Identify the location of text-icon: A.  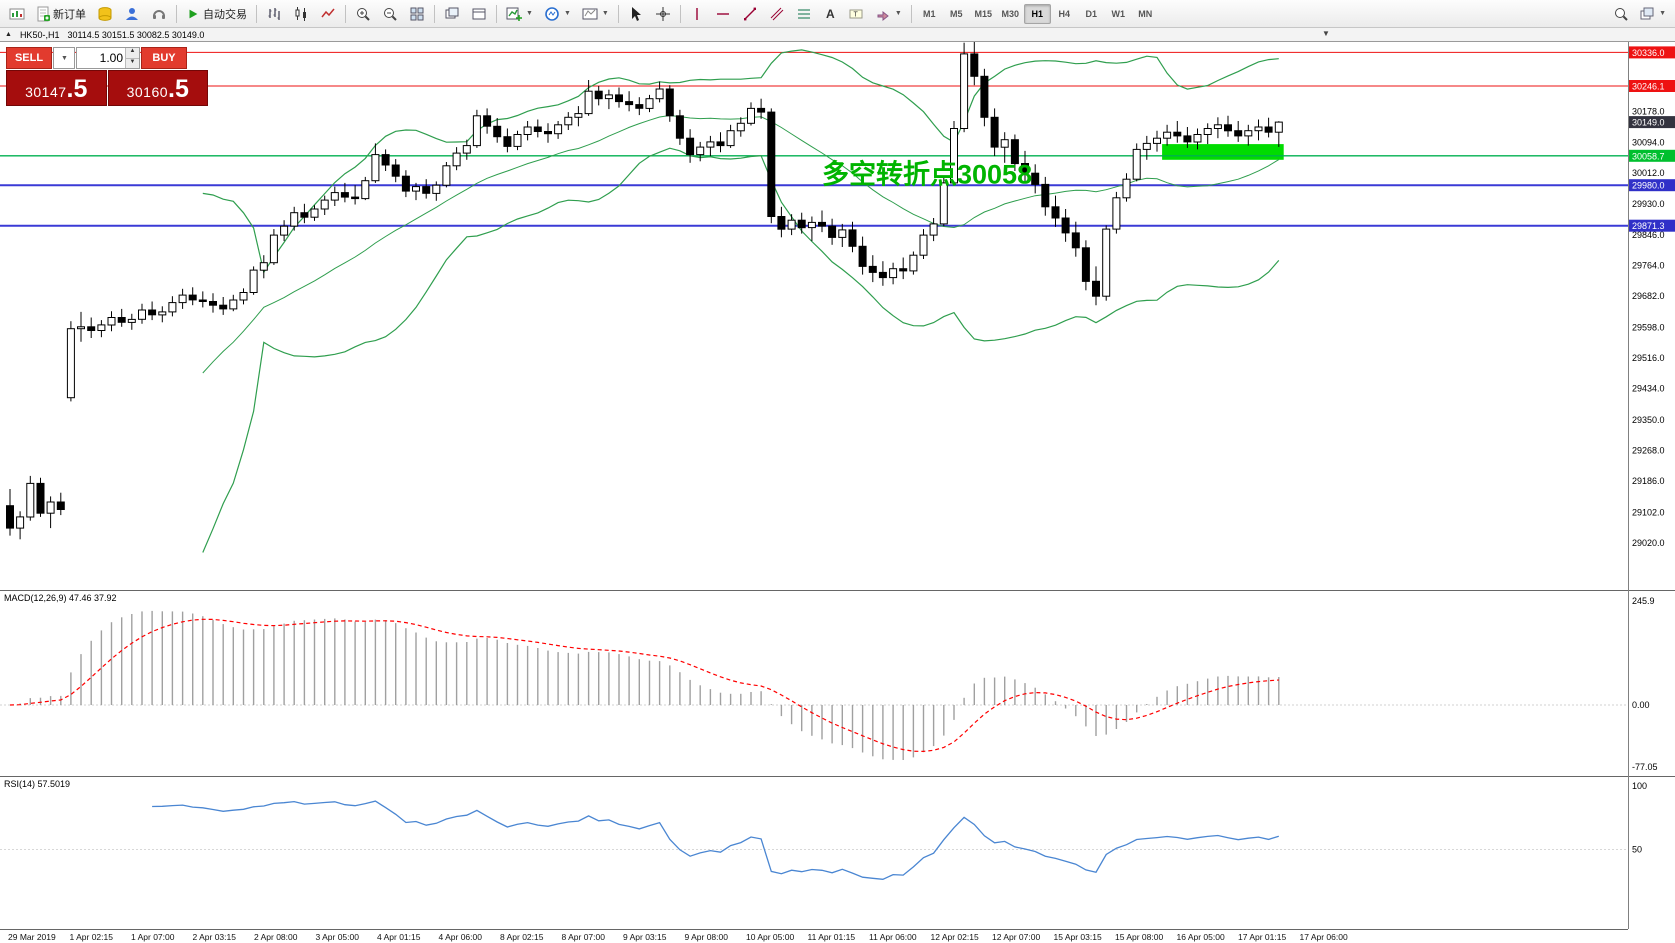
(830, 14).